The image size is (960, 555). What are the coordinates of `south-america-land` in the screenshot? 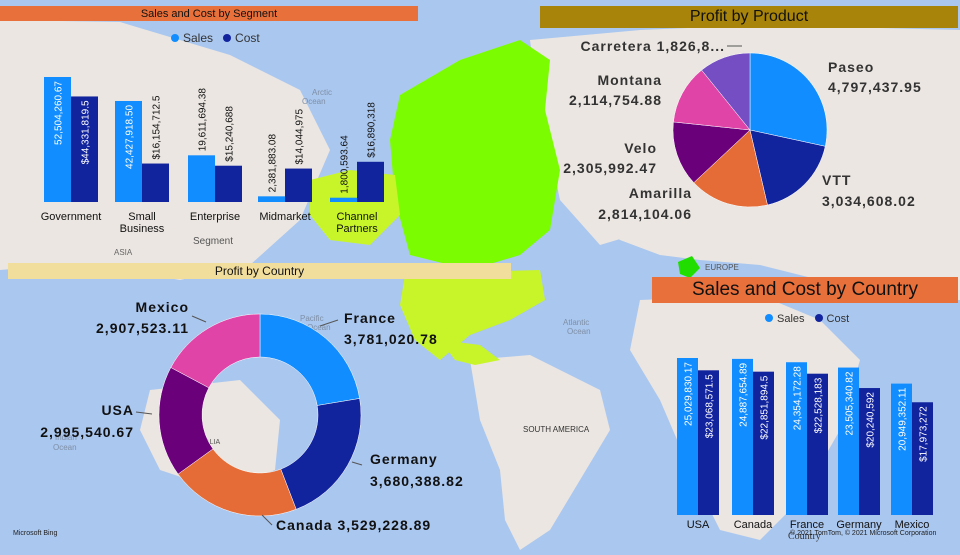 It's located at (540, 452).